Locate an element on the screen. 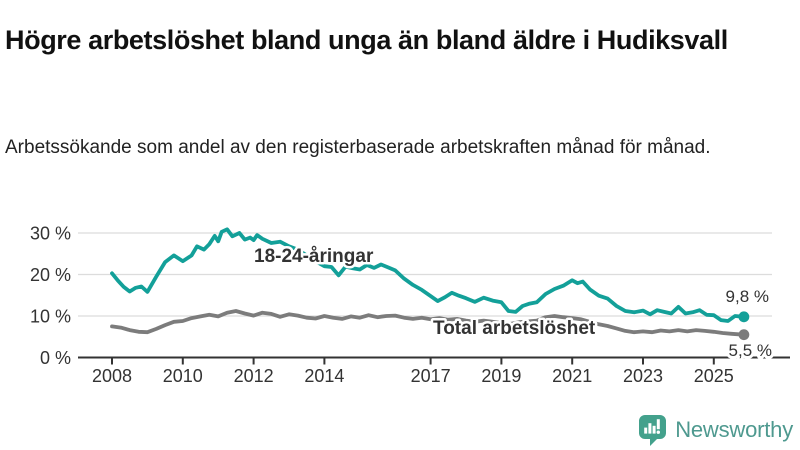  series-label-young: 18-24-åringar is located at coordinates (314, 256).